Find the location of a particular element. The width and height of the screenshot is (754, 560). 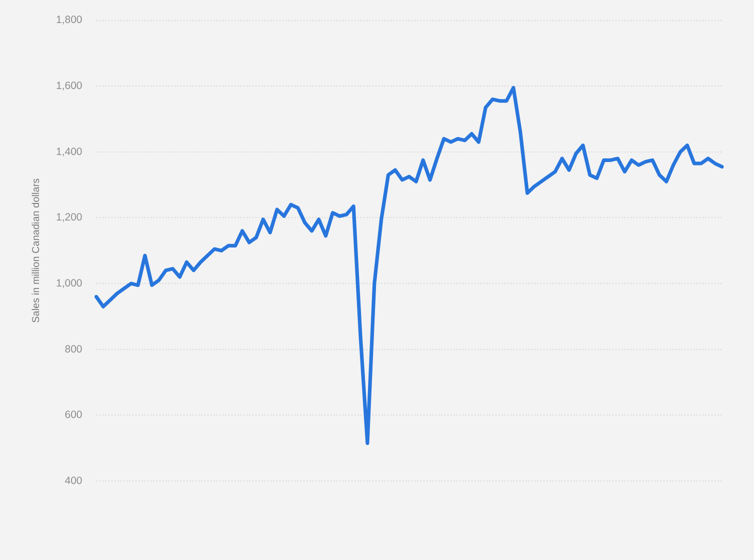

y-tick-label: 800 is located at coordinates (73, 349).